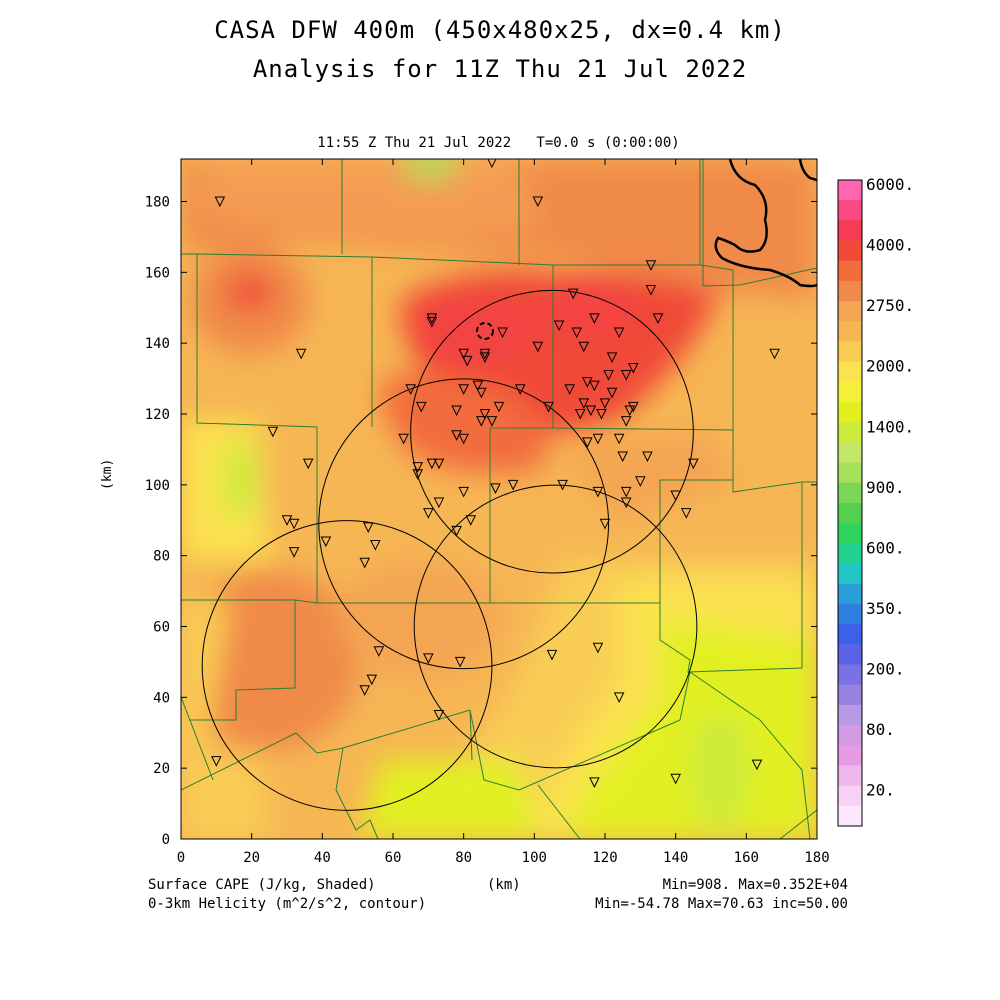  What do you see at coordinates (251, 858) in the screenshot?
I see `x-tick-label: 20` at bounding box center [251, 858].